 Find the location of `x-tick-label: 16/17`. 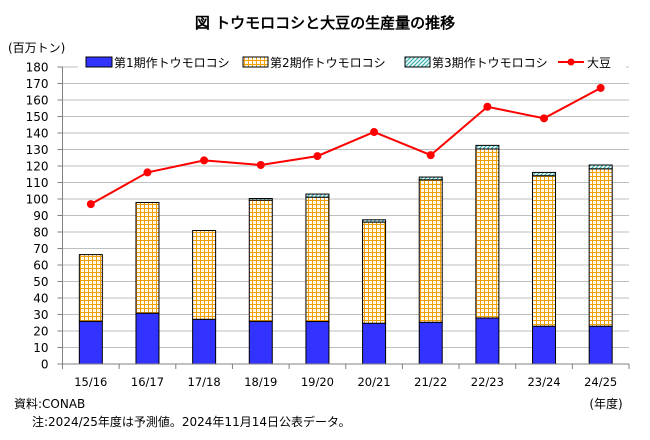

x-tick-label: 16/17 is located at coordinates (147, 382).